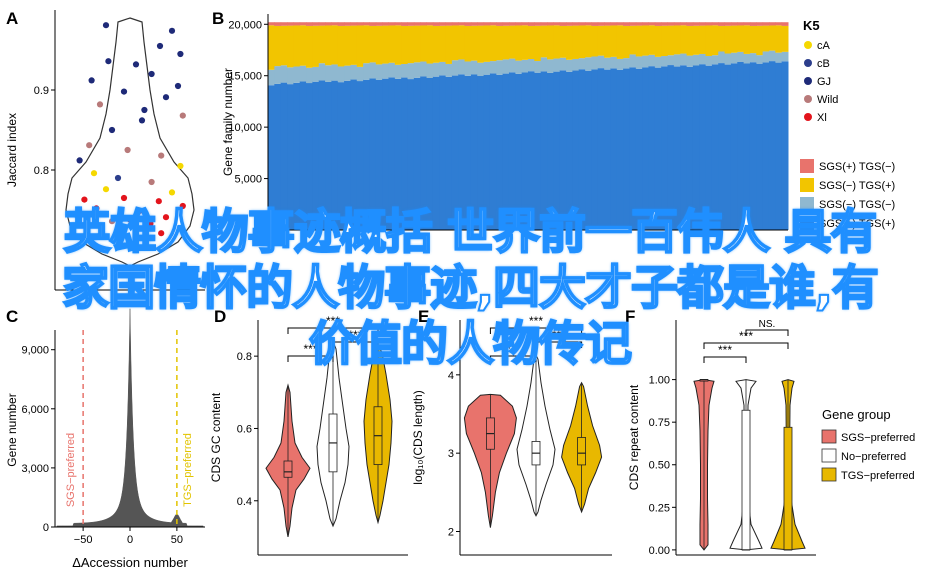 This screenshot has width=940, height=573. What do you see at coordinates (857, 205) in the screenshot?
I see `b-legend-sgs-label: SGS(−) TGS(−)` at bounding box center [857, 205].